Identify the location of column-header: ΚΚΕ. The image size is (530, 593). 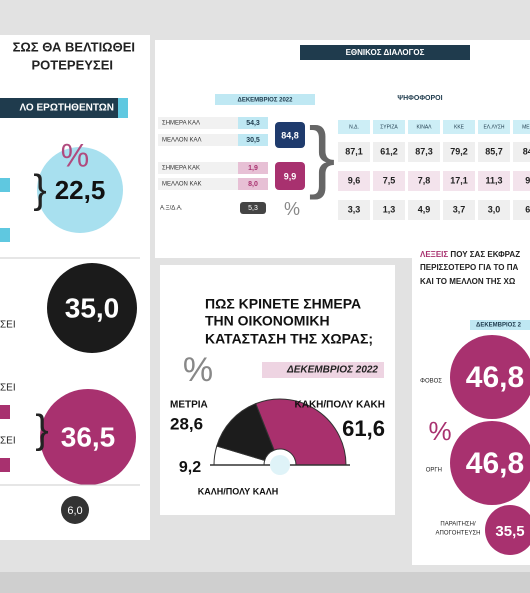
(459, 127).